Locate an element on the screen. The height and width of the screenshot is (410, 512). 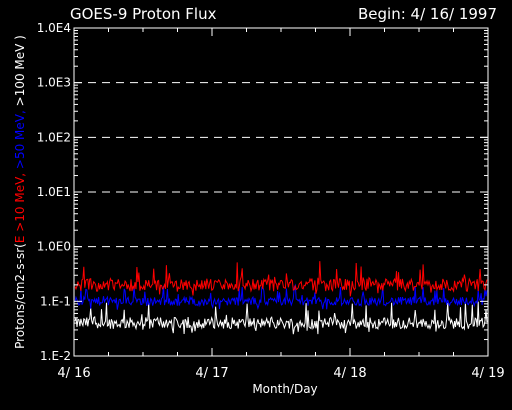
y-tick-label: 1.0E4 is located at coordinates (54, 28).